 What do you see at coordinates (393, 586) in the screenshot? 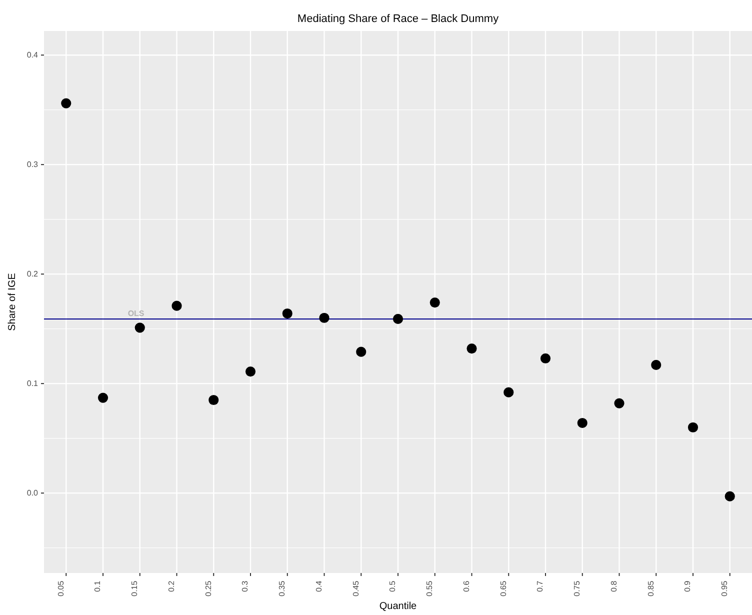
I see `x-tick-label: 0.5` at bounding box center [393, 586].